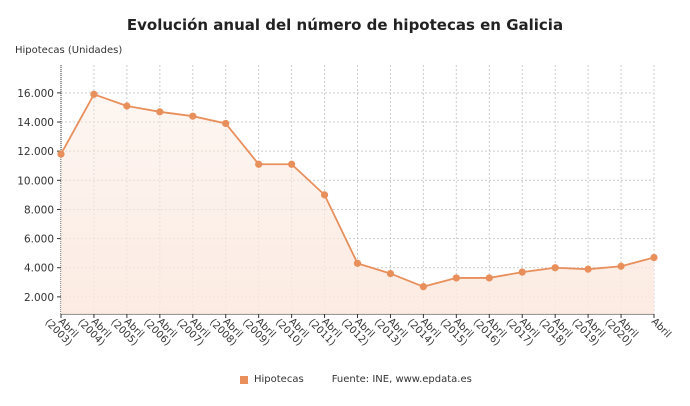 This screenshot has height=406, width=690. Describe the element at coordinates (35, 181) in the screenshot. I see `y-tick-label: 10.000` at that location.